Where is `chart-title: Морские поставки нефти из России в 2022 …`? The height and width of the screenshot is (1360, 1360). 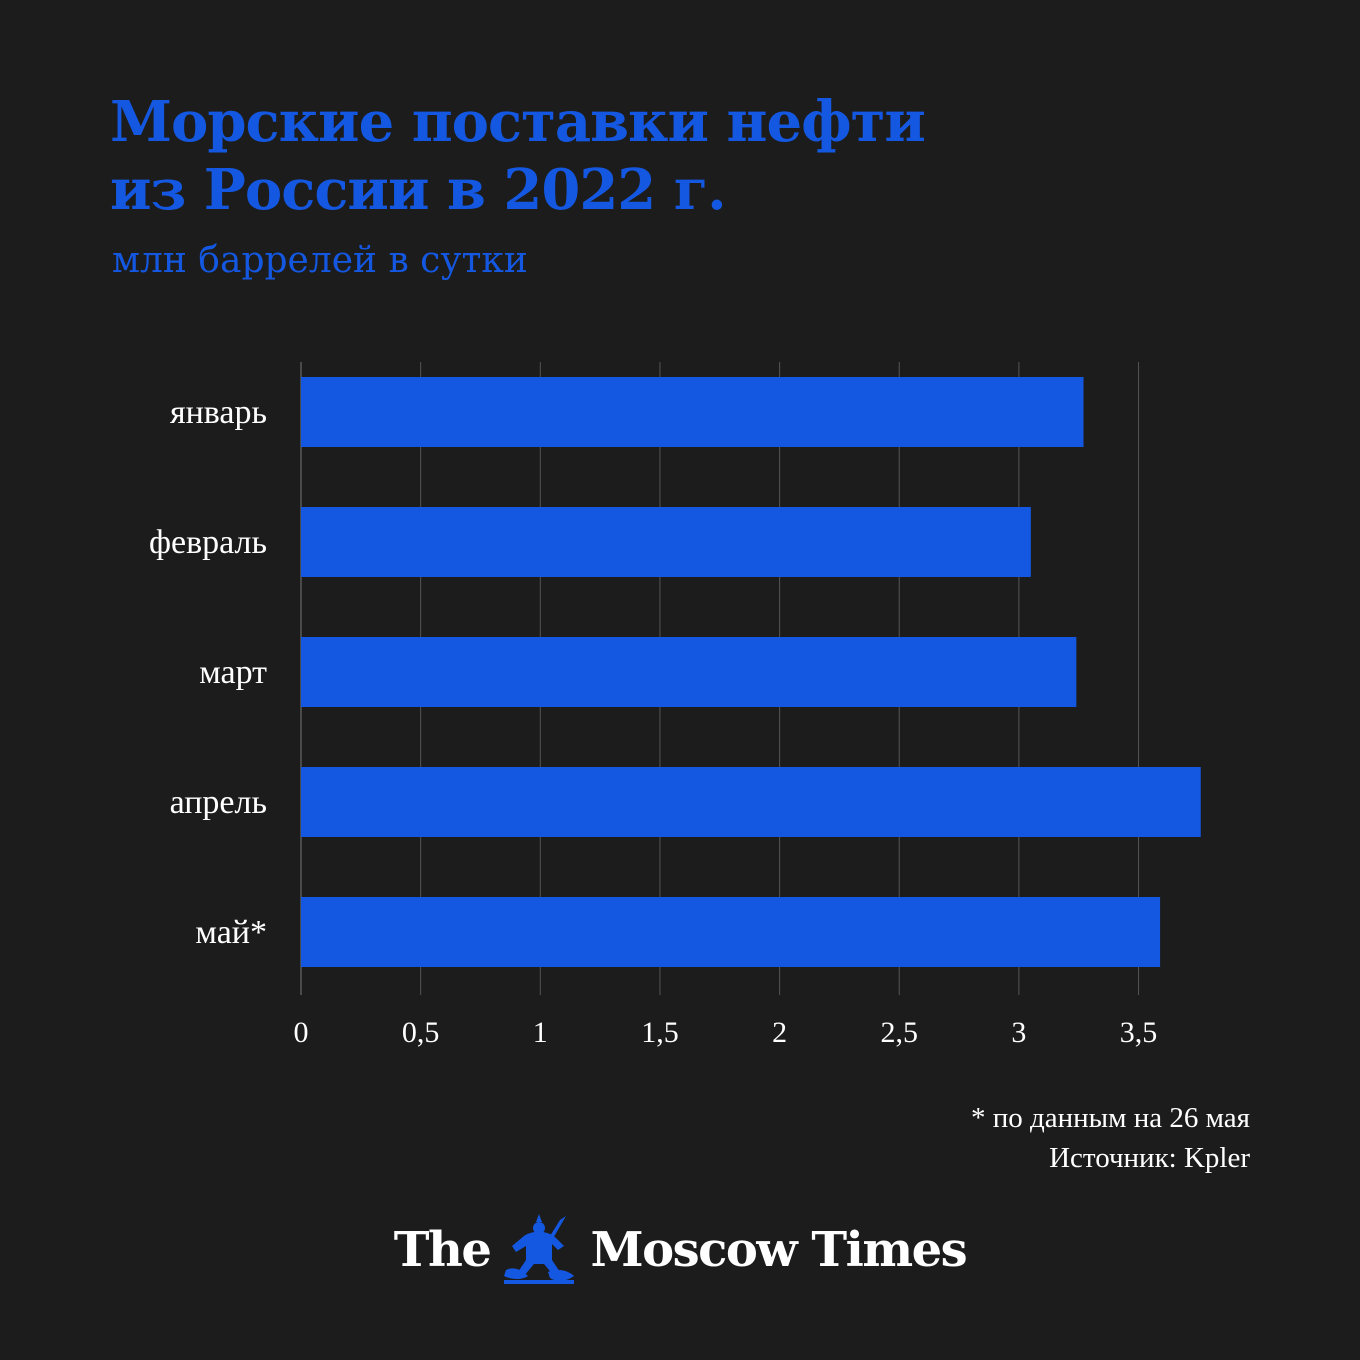
chart-title: Морские поставки нефти из России в 2022 … is located at coordinates (660, 156).